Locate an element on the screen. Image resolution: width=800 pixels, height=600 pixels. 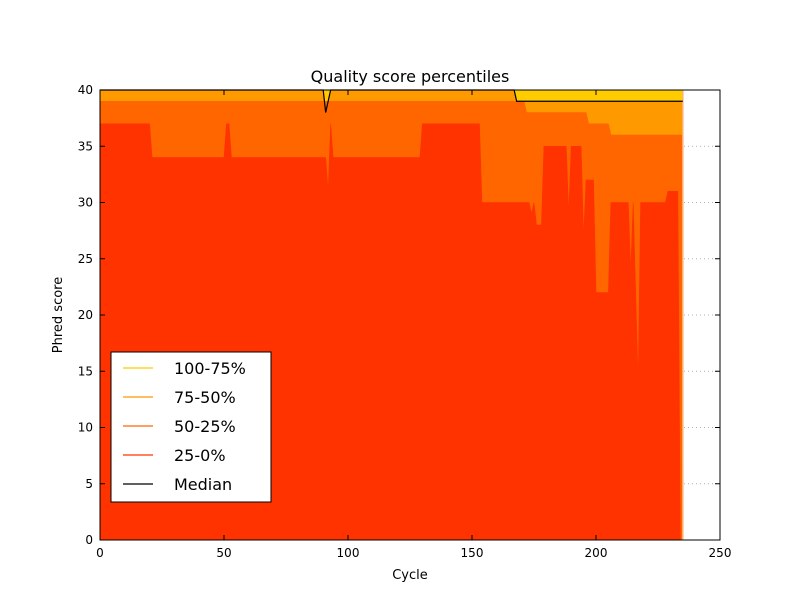
y-tick-label: 25 is located at coordinates (85, 259).